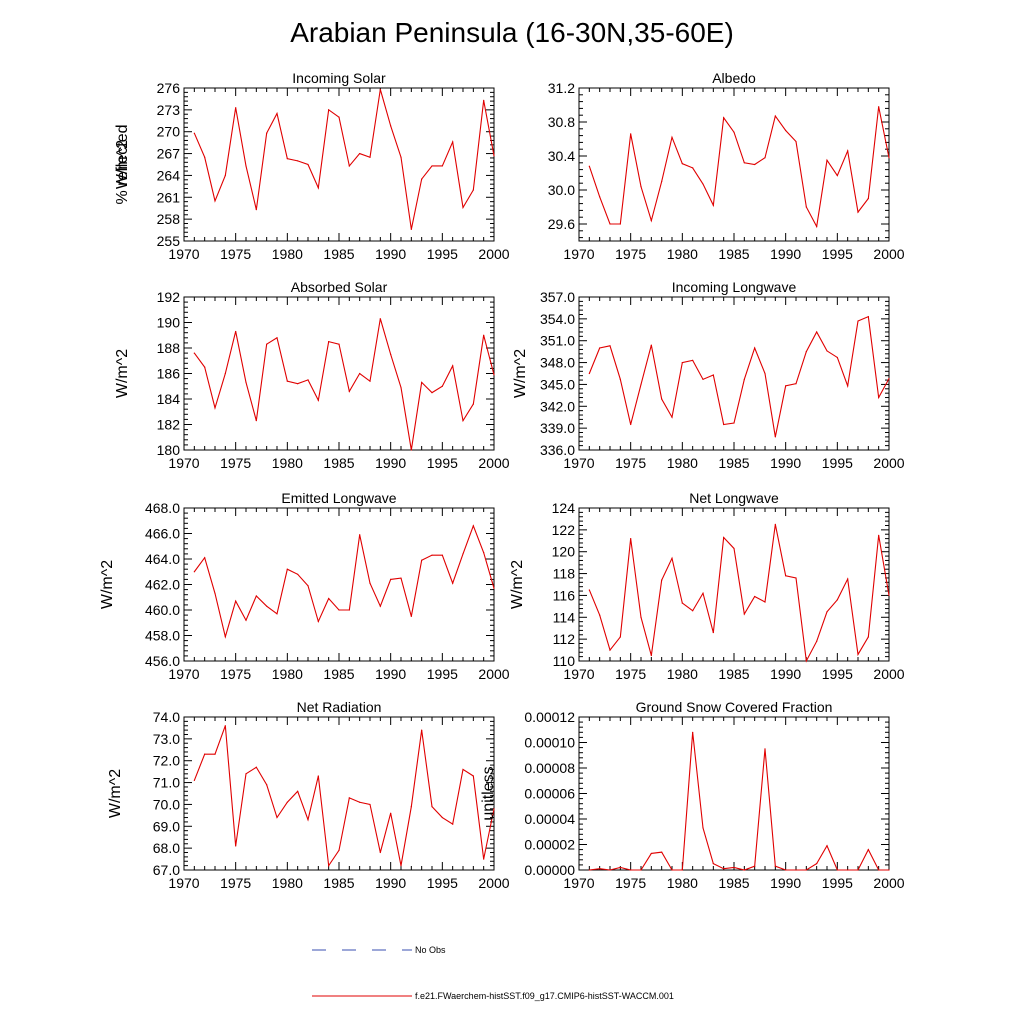 The height and width of the screenshot is (1024, 1024). What do you see at coordinates (339, 287) in the screenshot?
I see `panel-title-absorbed-solar: Absorbed Solar` at bounding box center [339, 287].